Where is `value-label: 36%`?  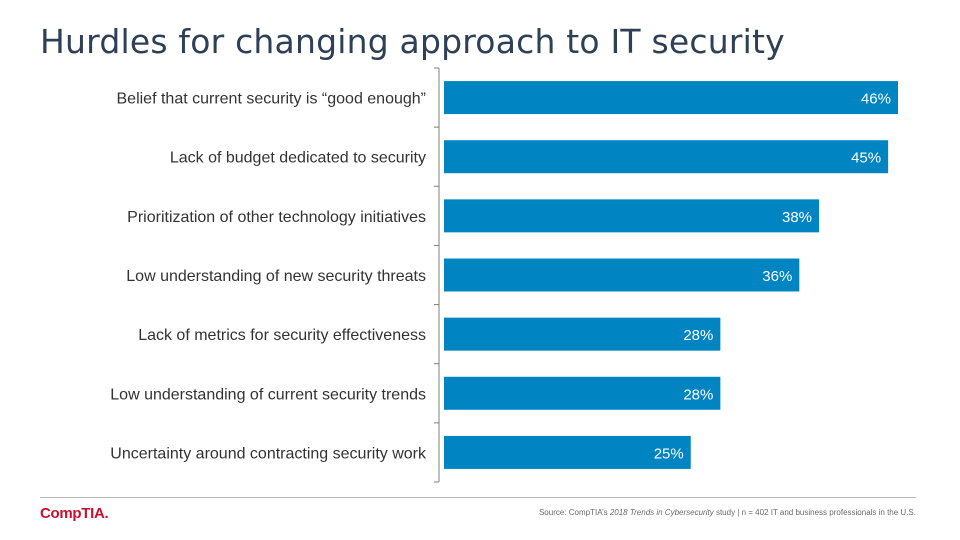 value-label: 36% is located at coordinates (777, 276).